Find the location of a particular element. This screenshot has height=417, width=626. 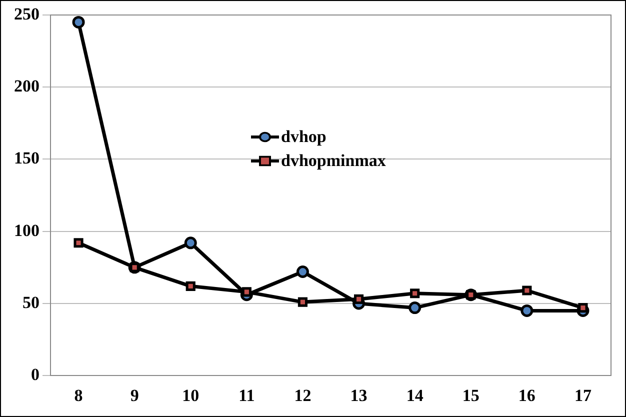

x-tick-label: 8 is located at coordinates (78, 396).